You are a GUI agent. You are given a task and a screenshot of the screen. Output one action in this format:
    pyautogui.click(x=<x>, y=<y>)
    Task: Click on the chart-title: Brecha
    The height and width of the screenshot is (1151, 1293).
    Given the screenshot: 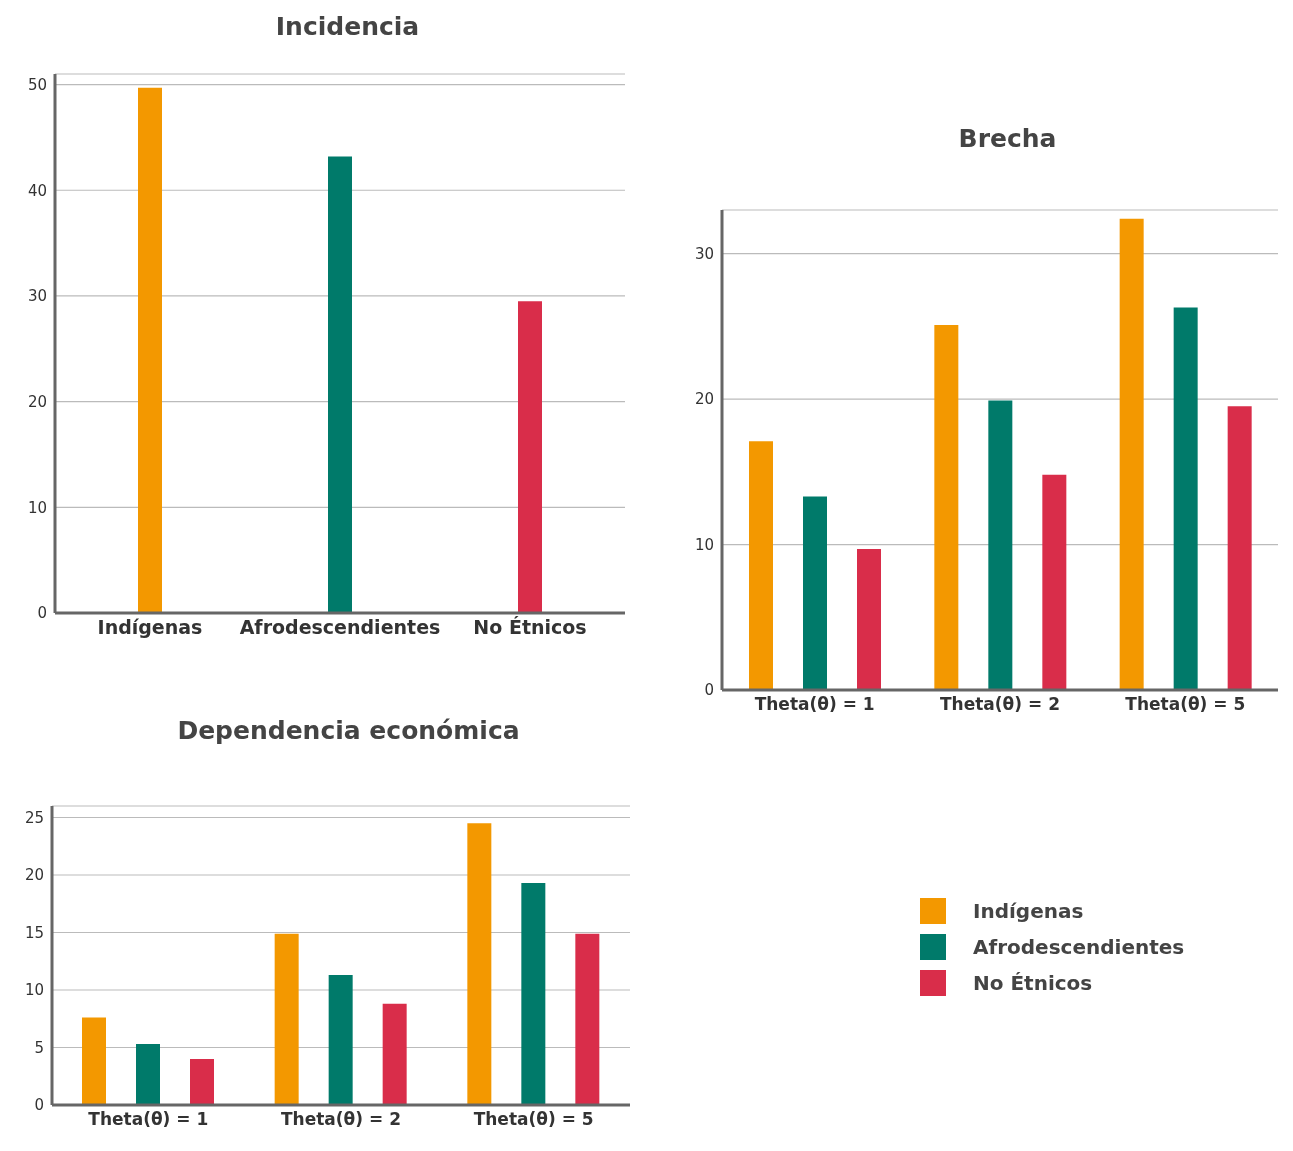 What is the action you would take?
    pyautogui.click(x=1007, y=138)
    